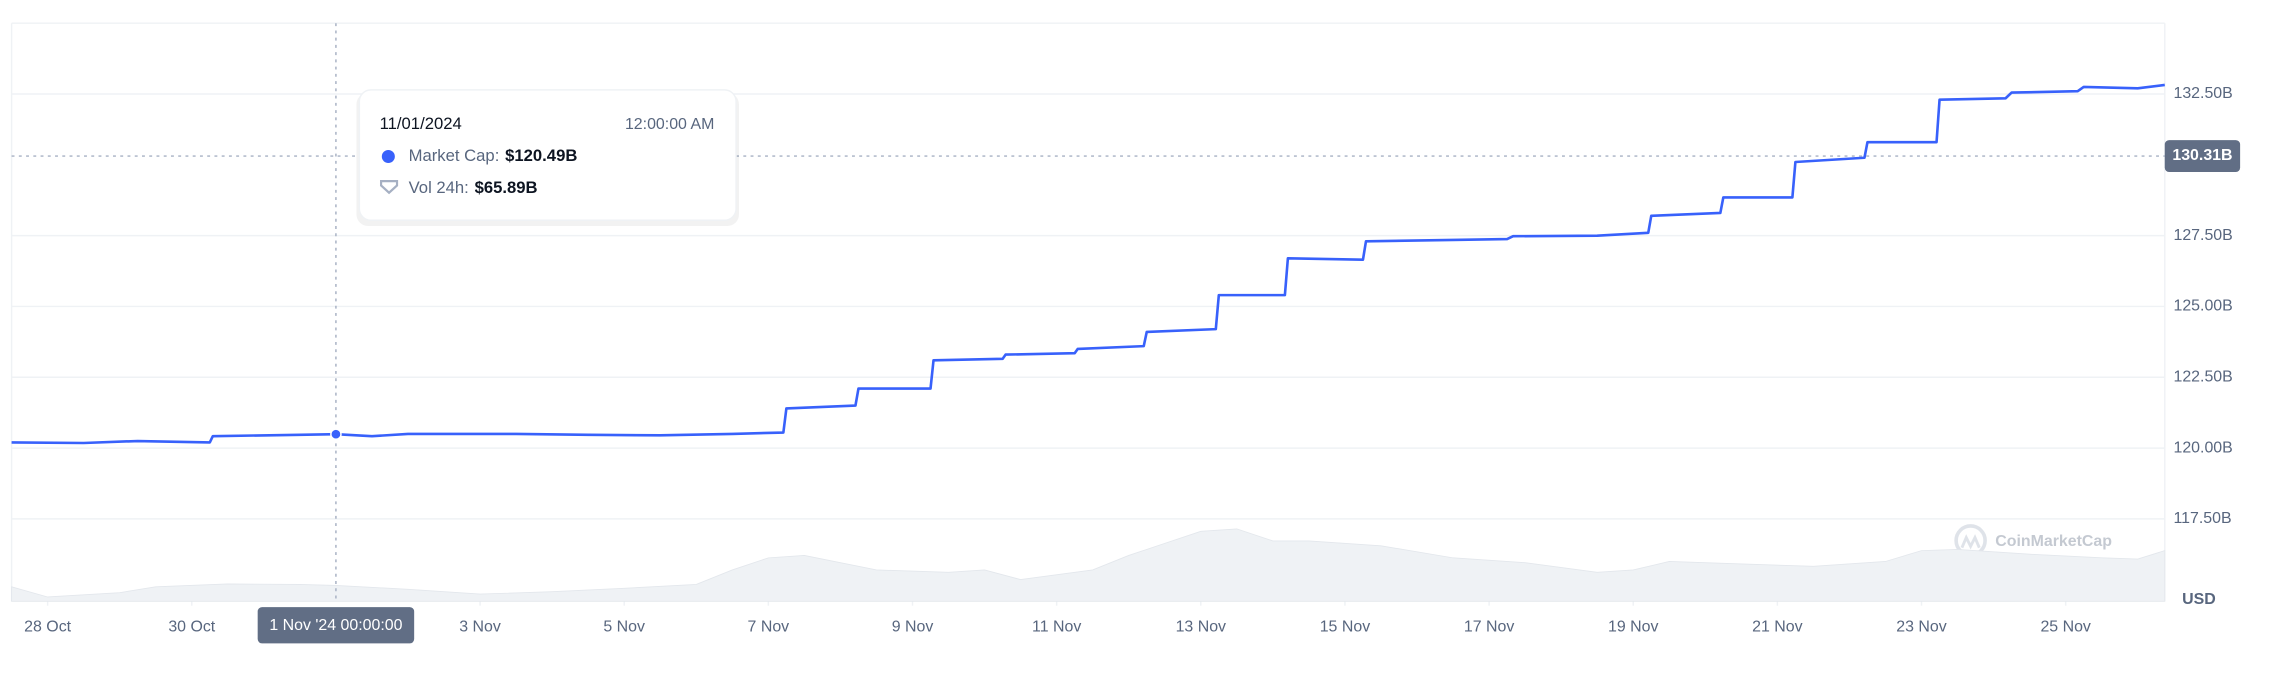 The image size is (2272, 673). I want to click on x-tick-label: 5 Nov, so click(624, 627).